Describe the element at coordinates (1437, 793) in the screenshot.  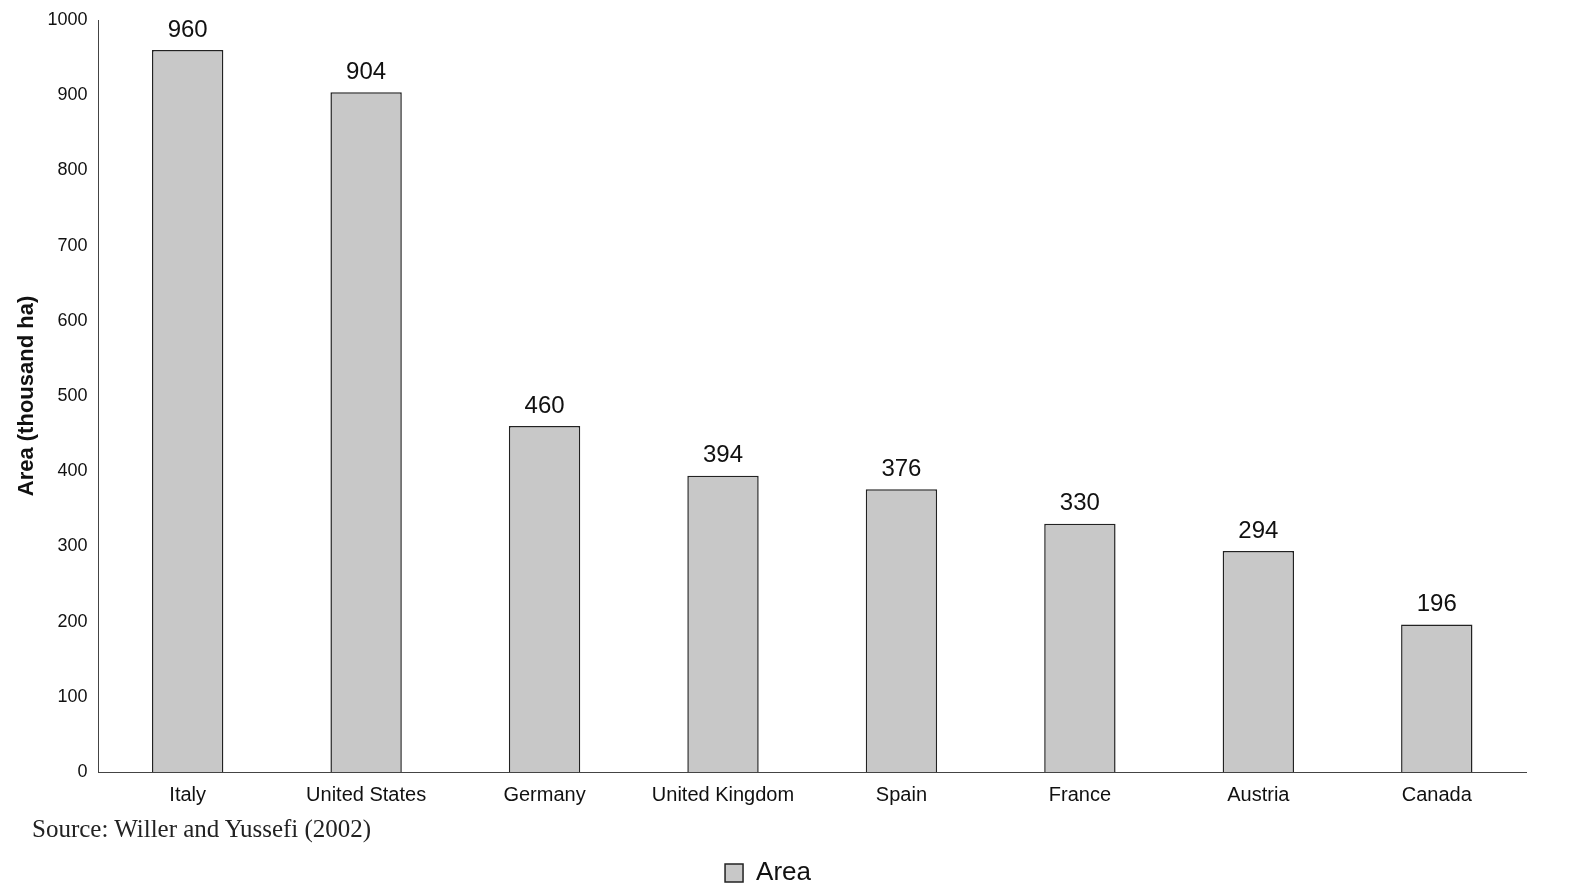
I see `x-tick-label: Canada` at that location.